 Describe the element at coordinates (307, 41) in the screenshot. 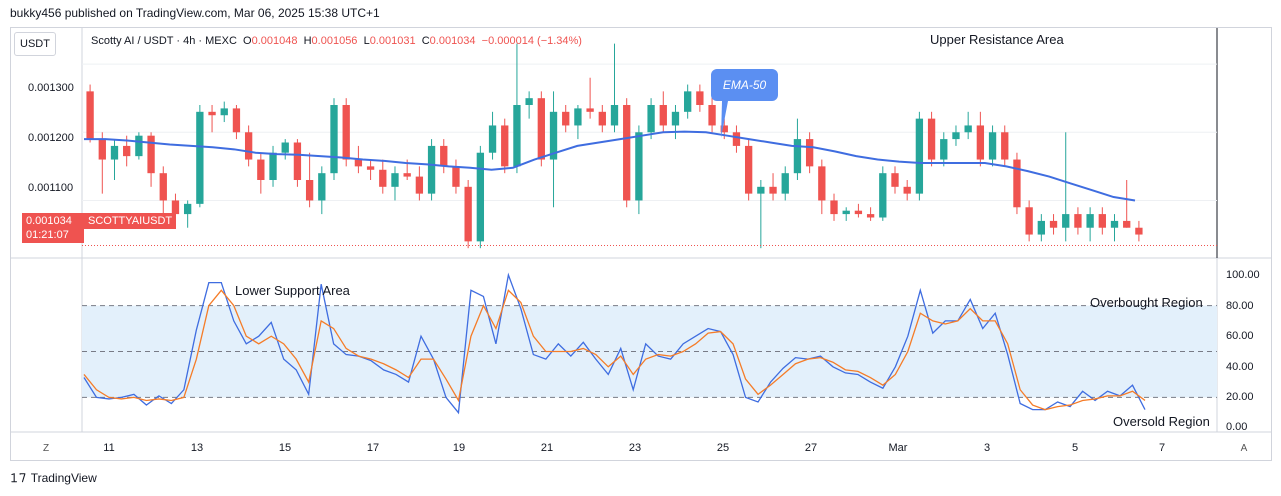

I see `high-label: H` at that location.